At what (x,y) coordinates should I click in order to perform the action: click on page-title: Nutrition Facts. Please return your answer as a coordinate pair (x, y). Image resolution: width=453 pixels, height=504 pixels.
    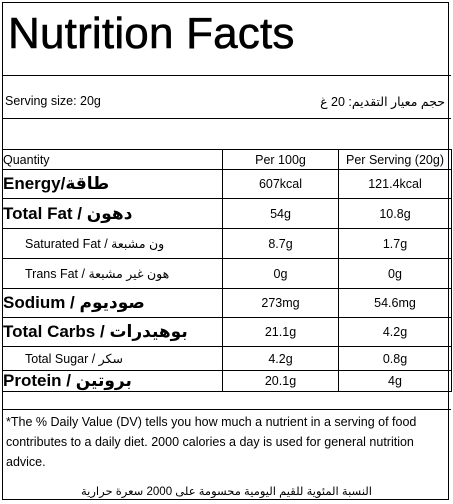
    Looking at the image, I should click on (151, 33).